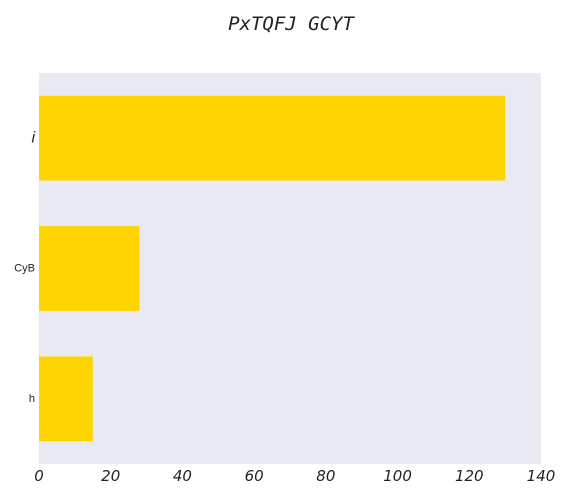  Describe the element at coordinates (39, 476) in the screenshot. I see `x-tick-label: 0` at that location.